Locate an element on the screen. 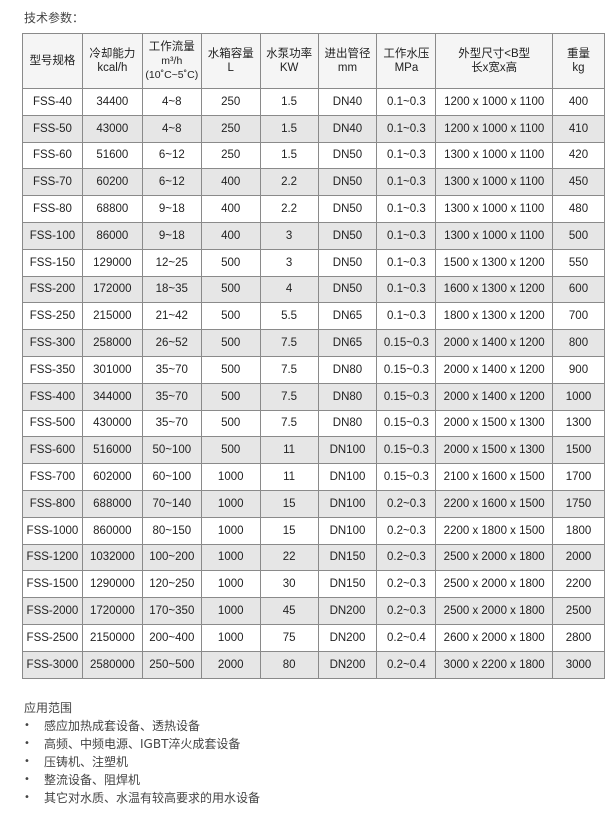 The width and height of the screenshot is (614, 815). table-cell: 3000 x 2200 x 1800 is located at coordinates (494, 664).